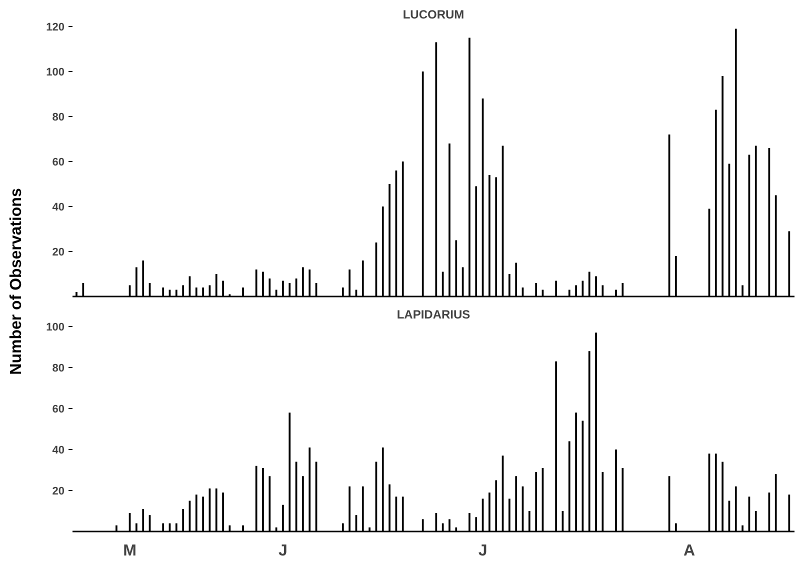 Image resolution: width=805 pixels, height=569 pixels. What do you see at coordinates (129, 551) in the screenshot?
I see `x-tick-label: M` at bounding box center [129, 551].